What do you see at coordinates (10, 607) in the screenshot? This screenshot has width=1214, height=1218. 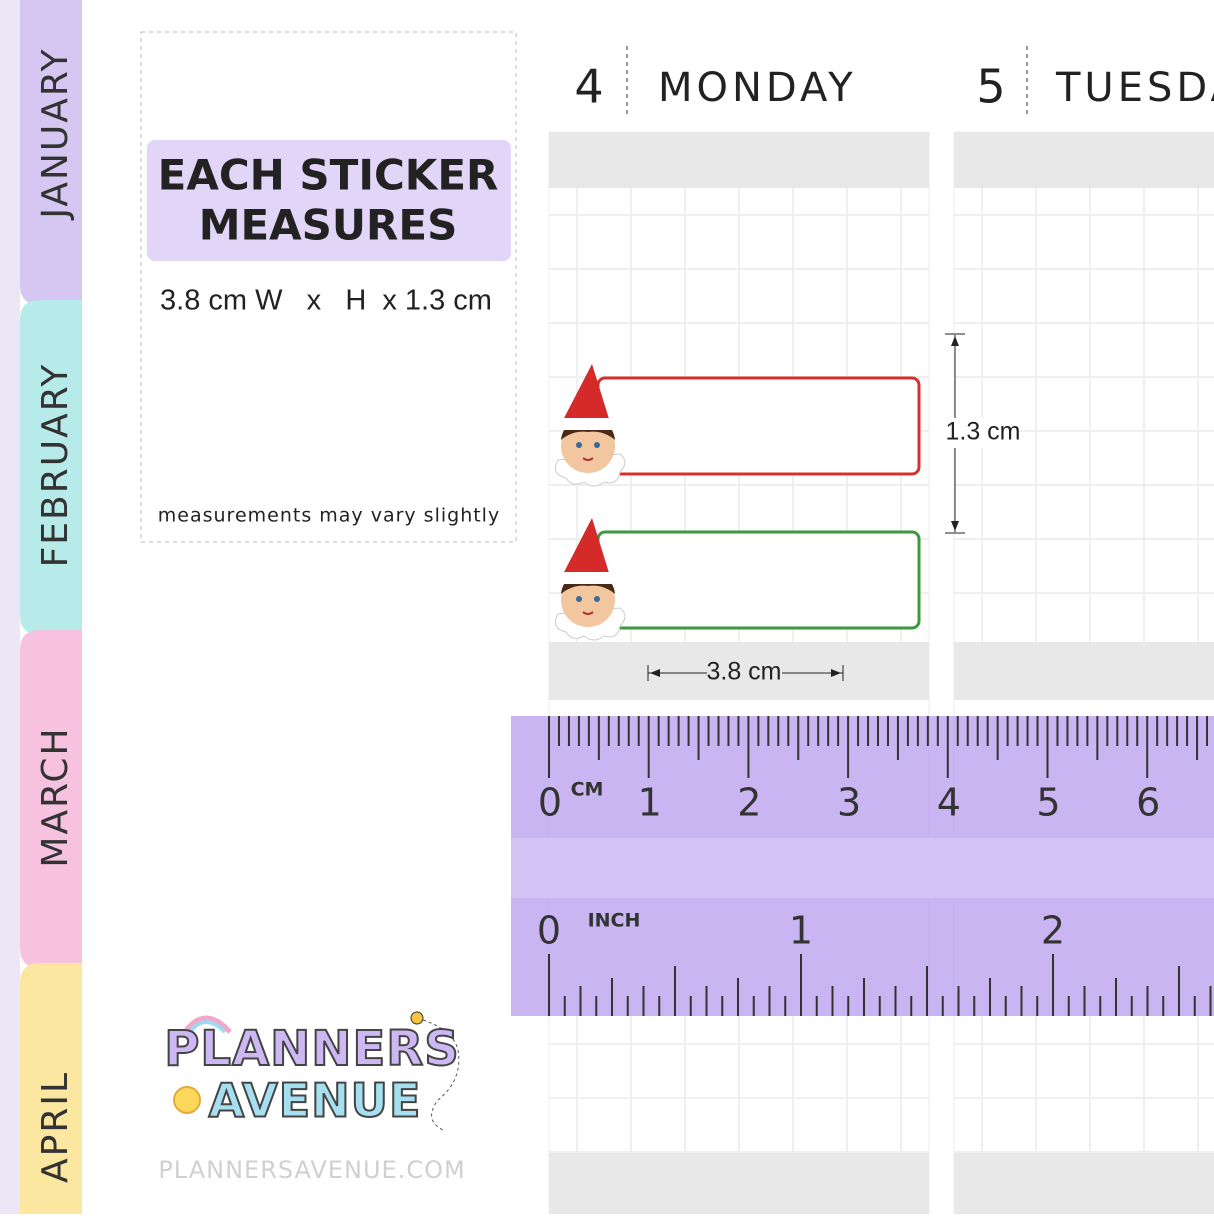 I see `tab-strip` at bounding box center [10, 607].